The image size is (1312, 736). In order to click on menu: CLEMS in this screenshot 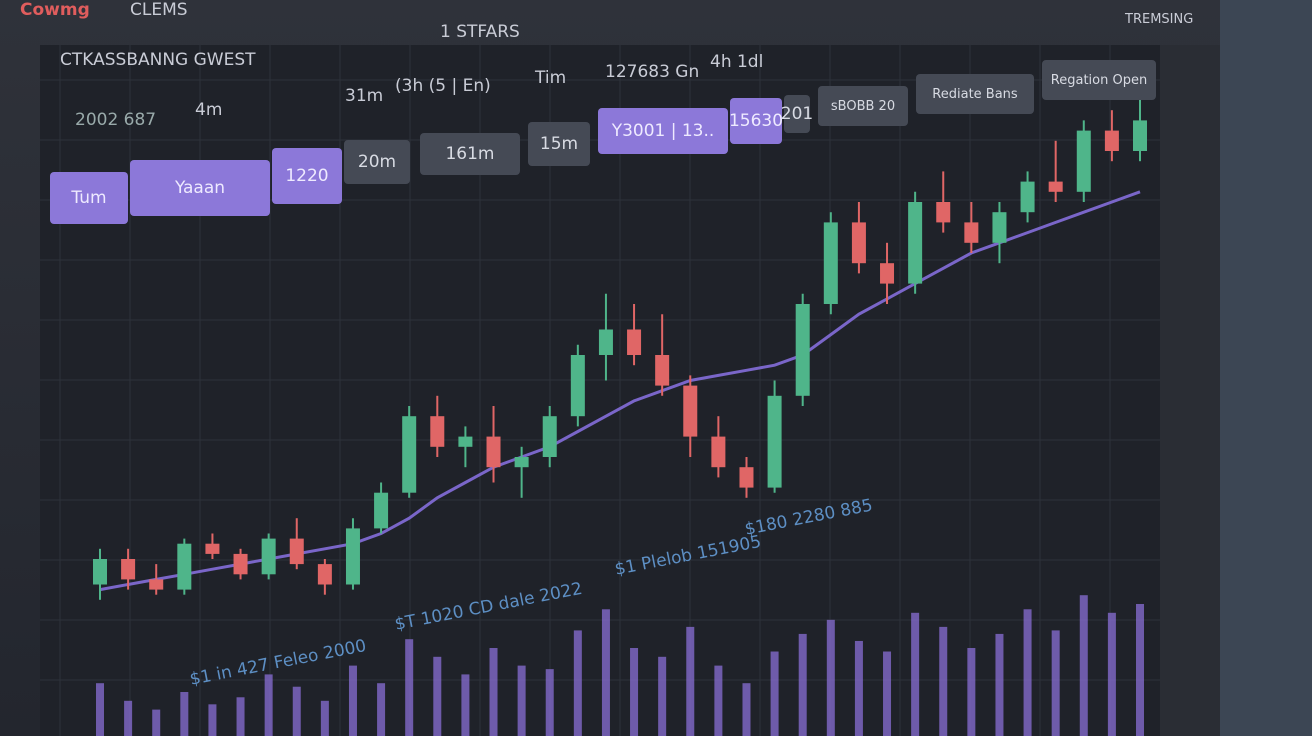, I will do `click(159, 10)`.